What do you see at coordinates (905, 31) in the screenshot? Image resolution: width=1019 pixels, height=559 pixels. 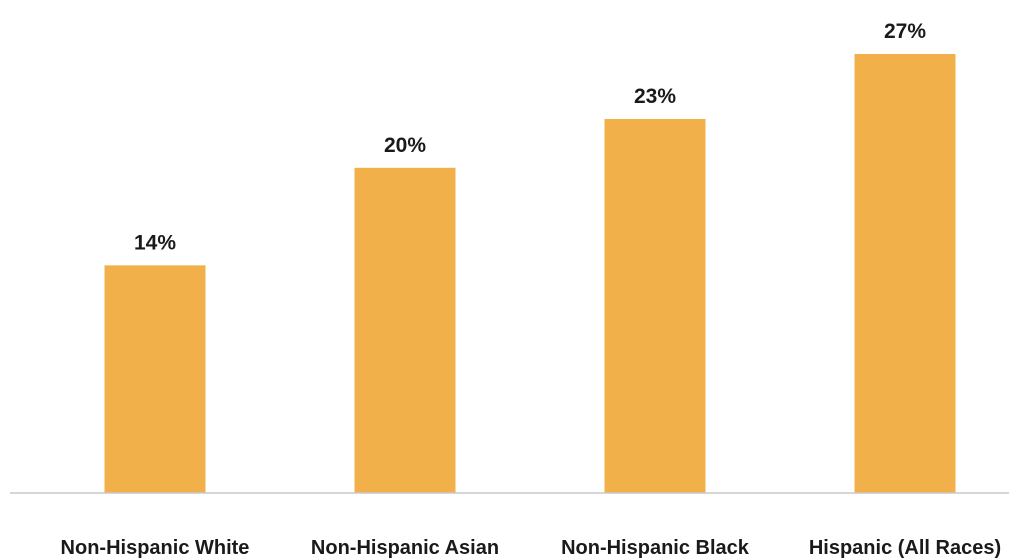 I see `value-label-4: 27%` at bounding box center [905, 31].